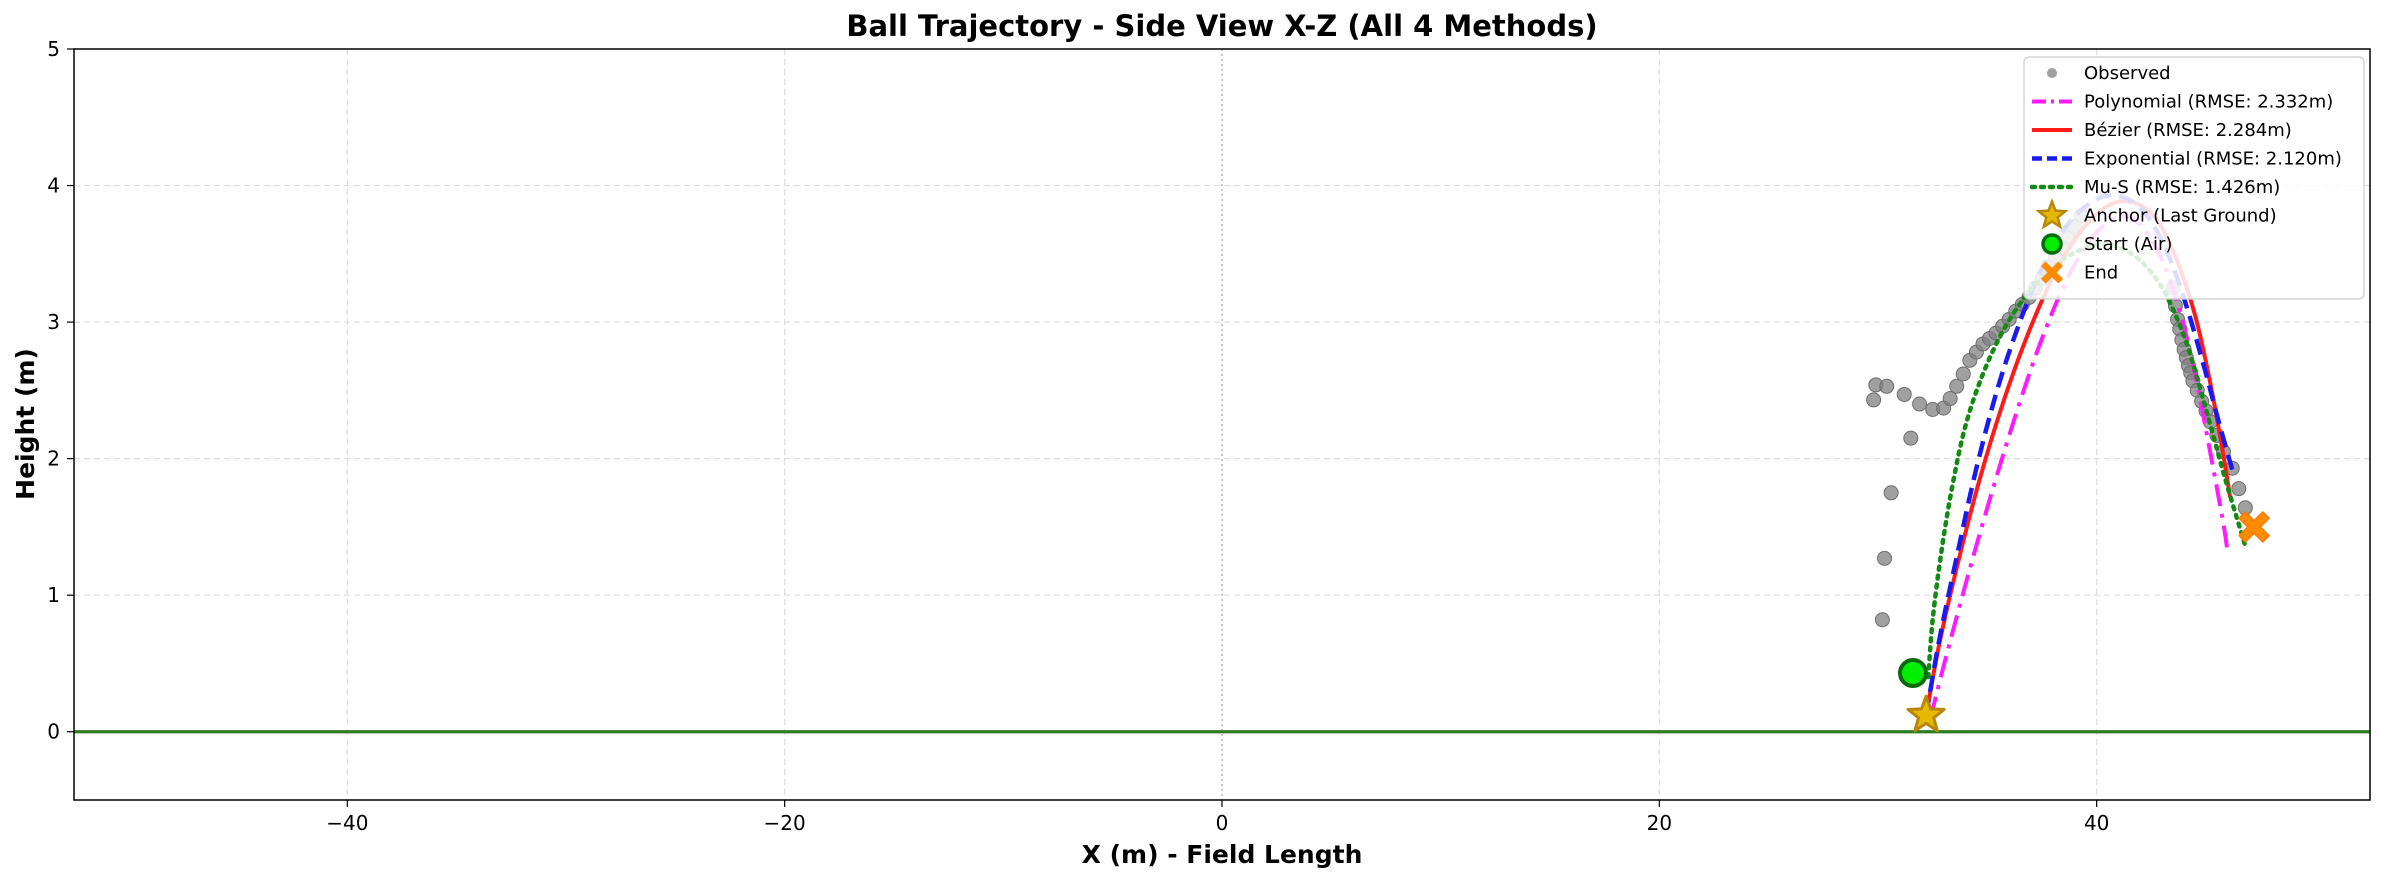 The width and height of the screenshot is (2384, 882). I want to click on y-tick-label: 1, so click(53, 595).